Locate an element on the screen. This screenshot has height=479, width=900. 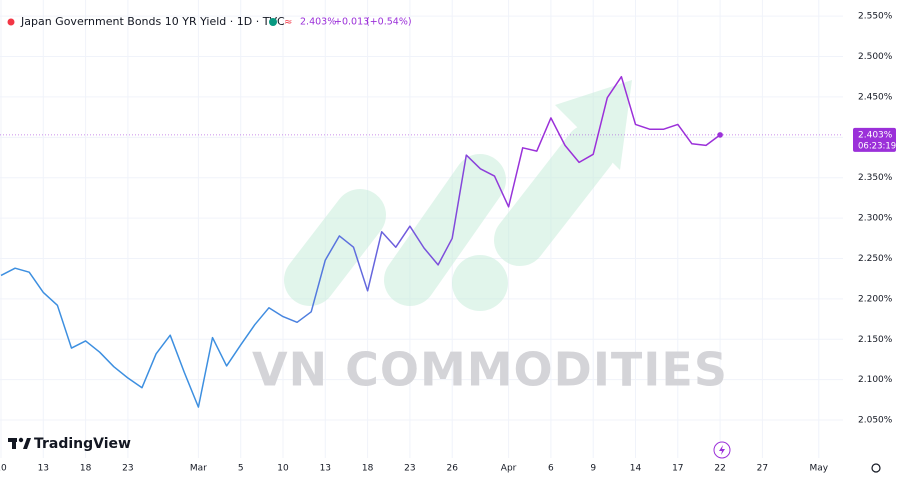
y-tick-label: 2.550% is located at coordinates (875, 17).